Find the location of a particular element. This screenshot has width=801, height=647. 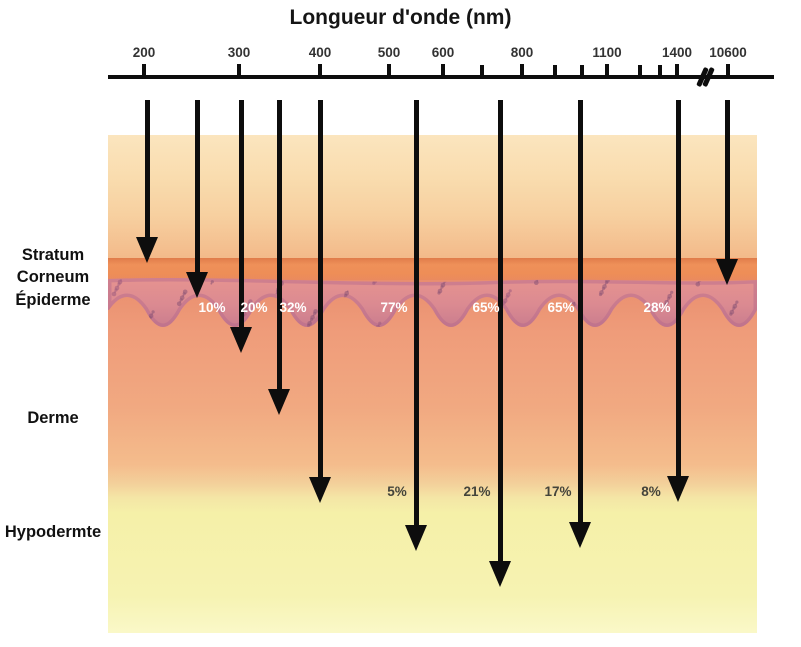

axis-tick-label: 300 is located at coordinates (239, 52).